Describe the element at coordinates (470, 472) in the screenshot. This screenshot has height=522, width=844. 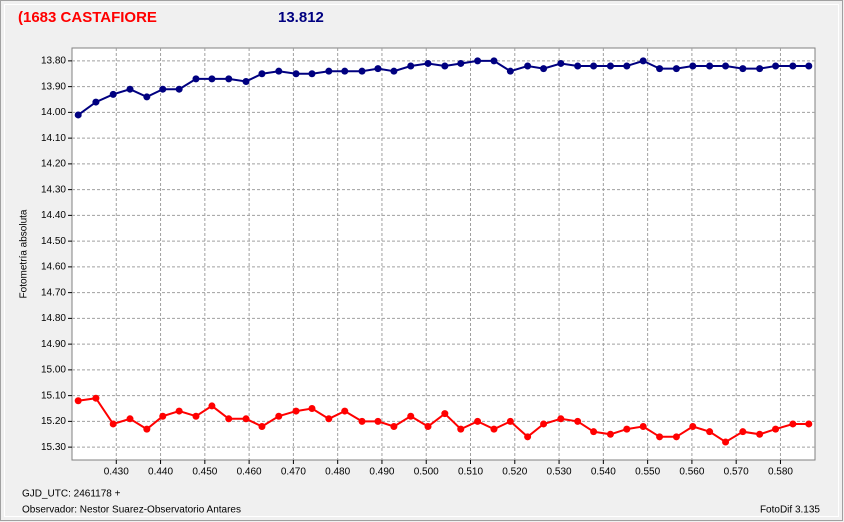
I see `x-tick-label: 0.510` at that location.